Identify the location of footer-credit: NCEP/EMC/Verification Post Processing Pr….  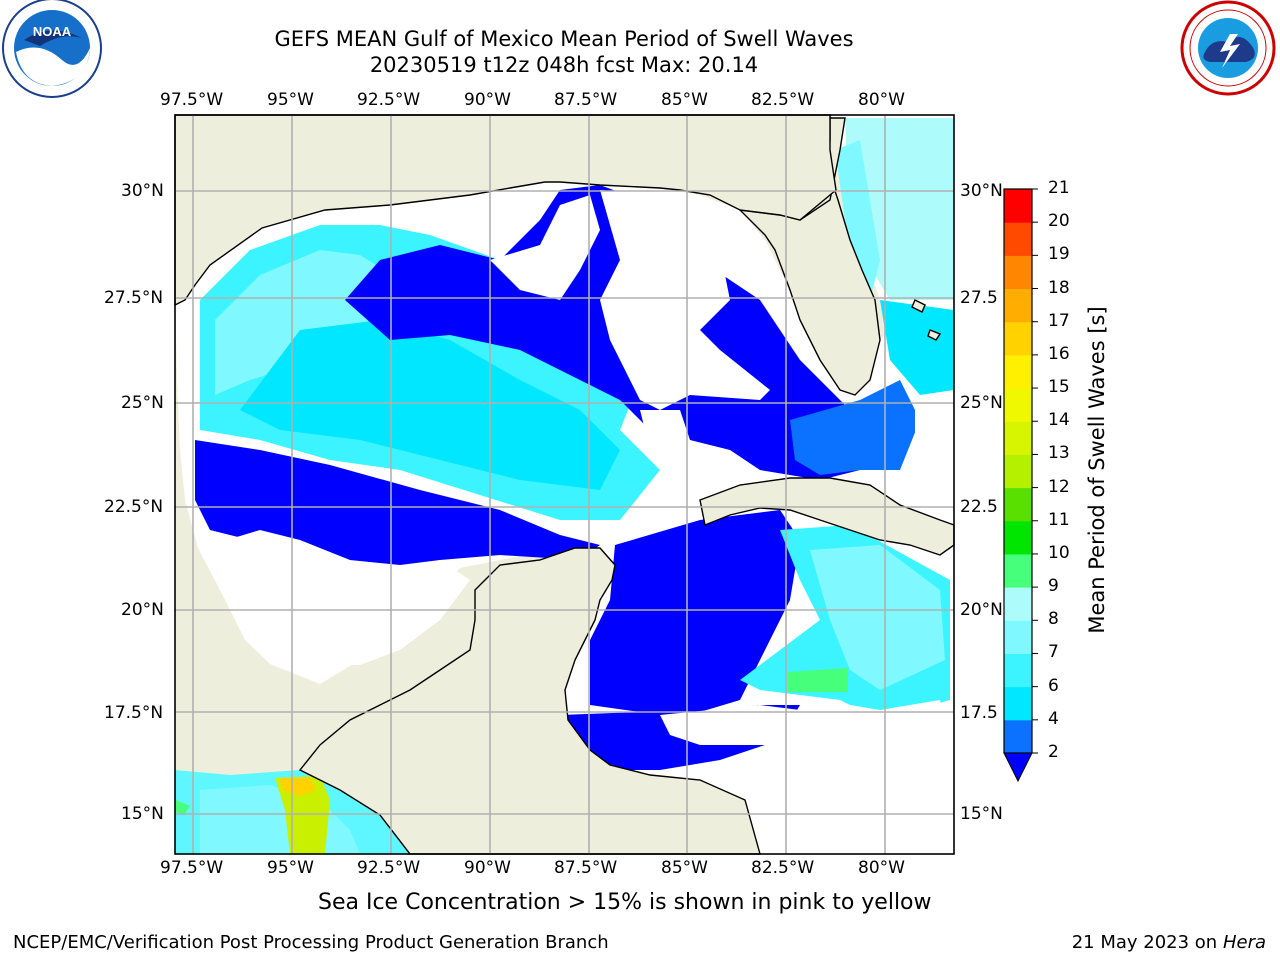
(311, 942).